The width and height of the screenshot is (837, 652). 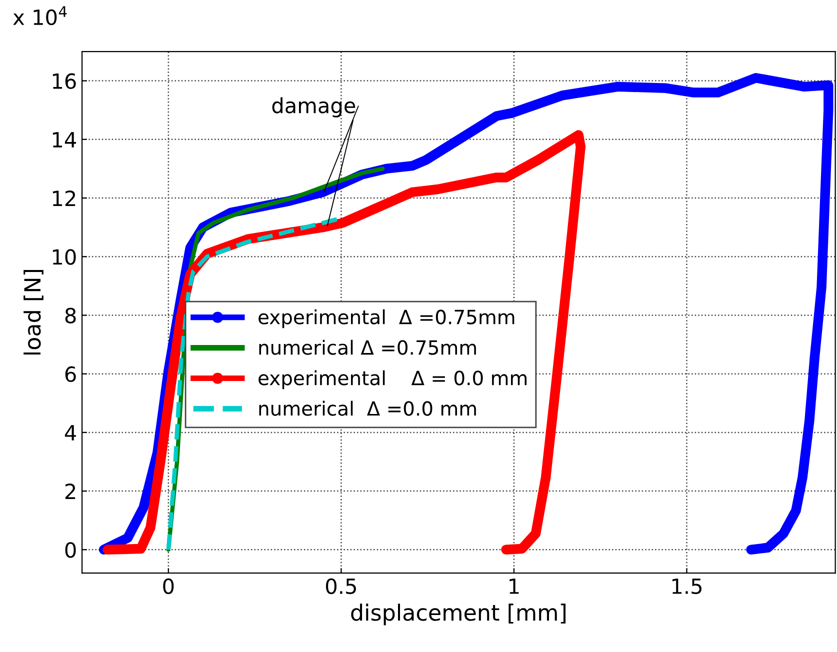 What do you see at coordinates (687, 586) in the screenshot?
I see `x-tick-label: 1.5` at bounding box center [687, 586].